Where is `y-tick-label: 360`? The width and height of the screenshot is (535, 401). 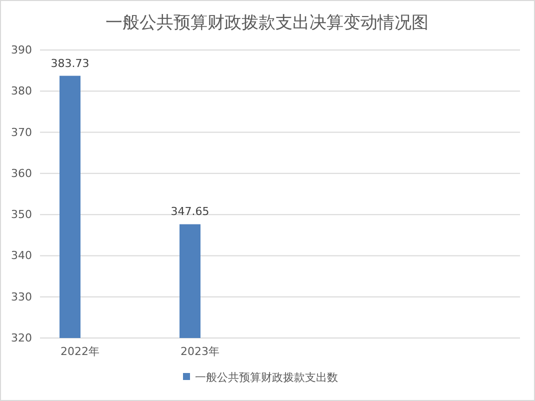
y-tick-label: 360 is located at coordinates (21, 173).